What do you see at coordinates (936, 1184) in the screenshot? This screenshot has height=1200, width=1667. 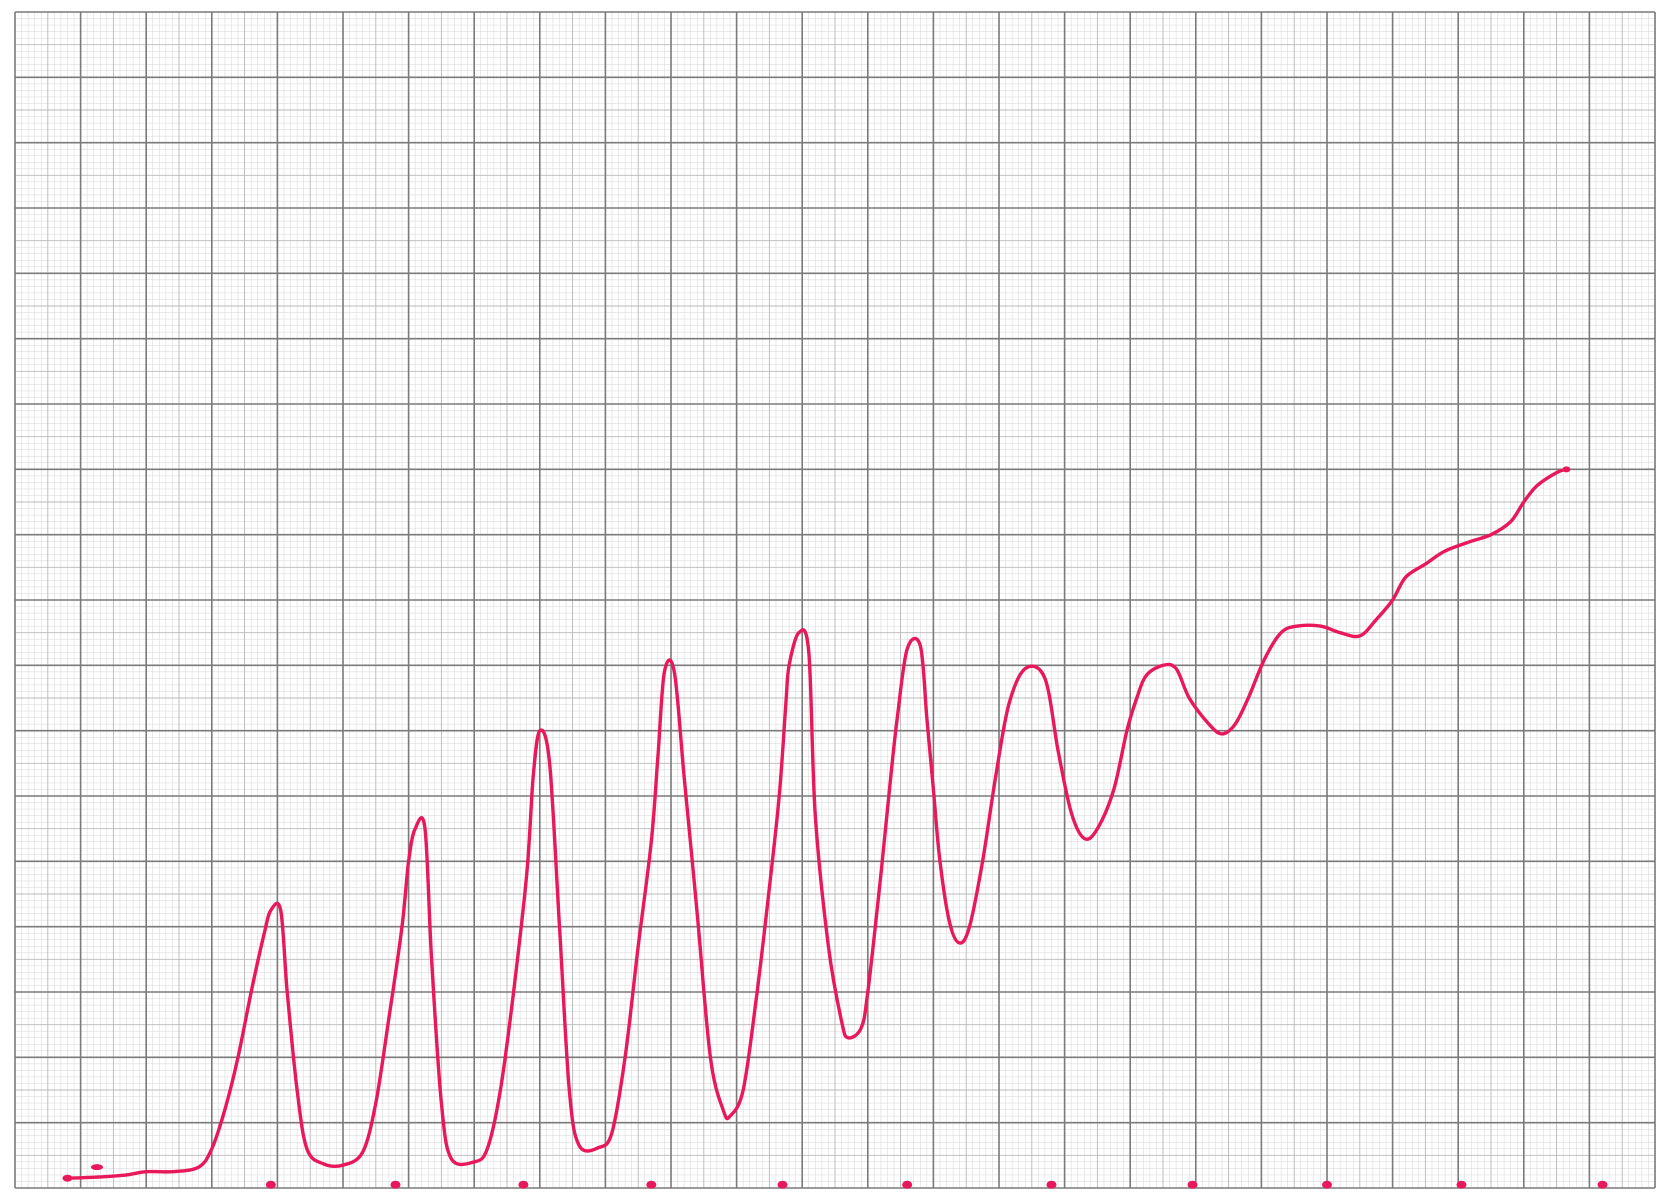 I see `baseline-markers` at bounding box center [936, 1184].